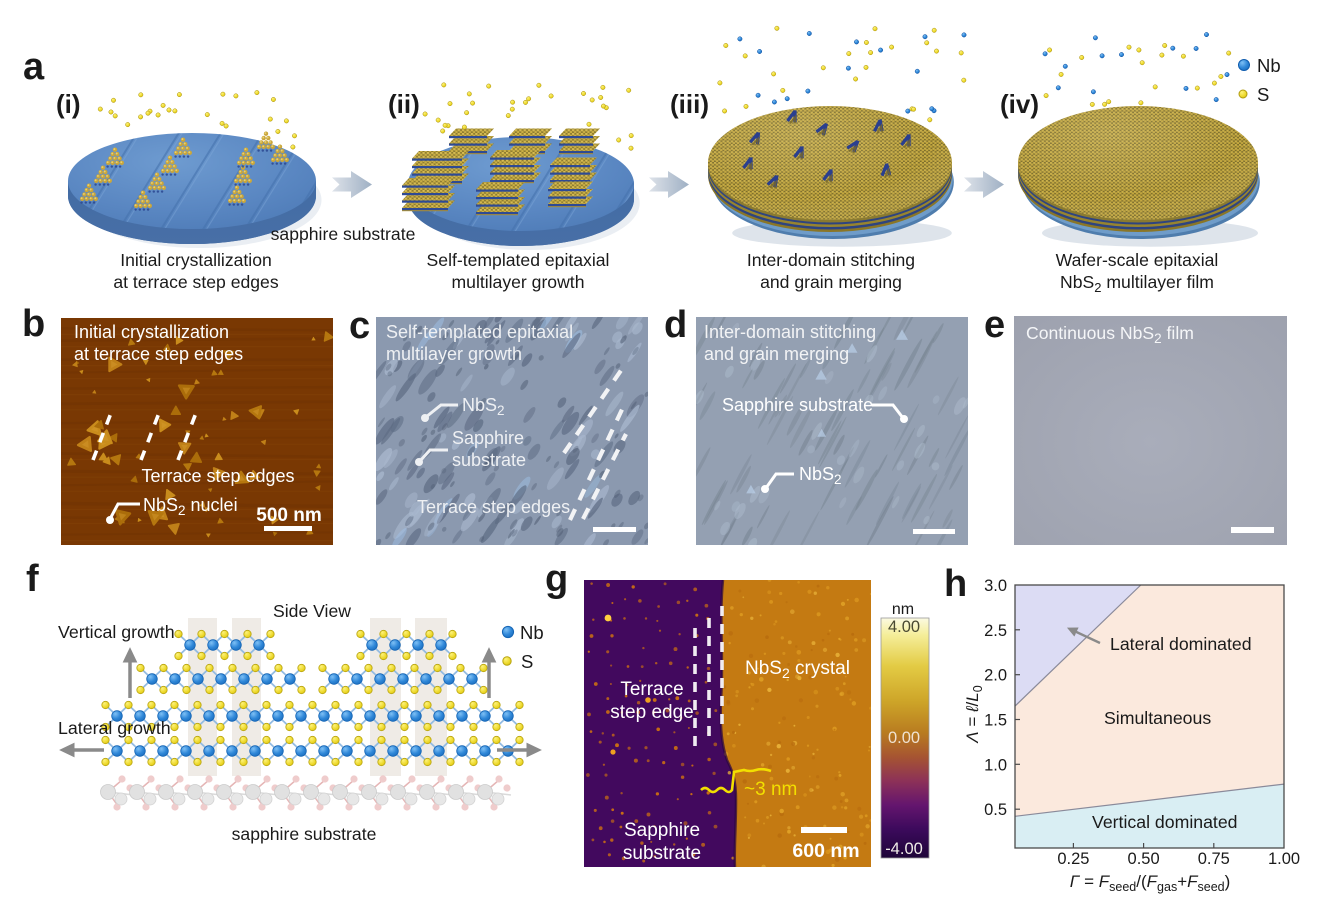  I want to click on svg-text: 0.00, so click(904, 738).